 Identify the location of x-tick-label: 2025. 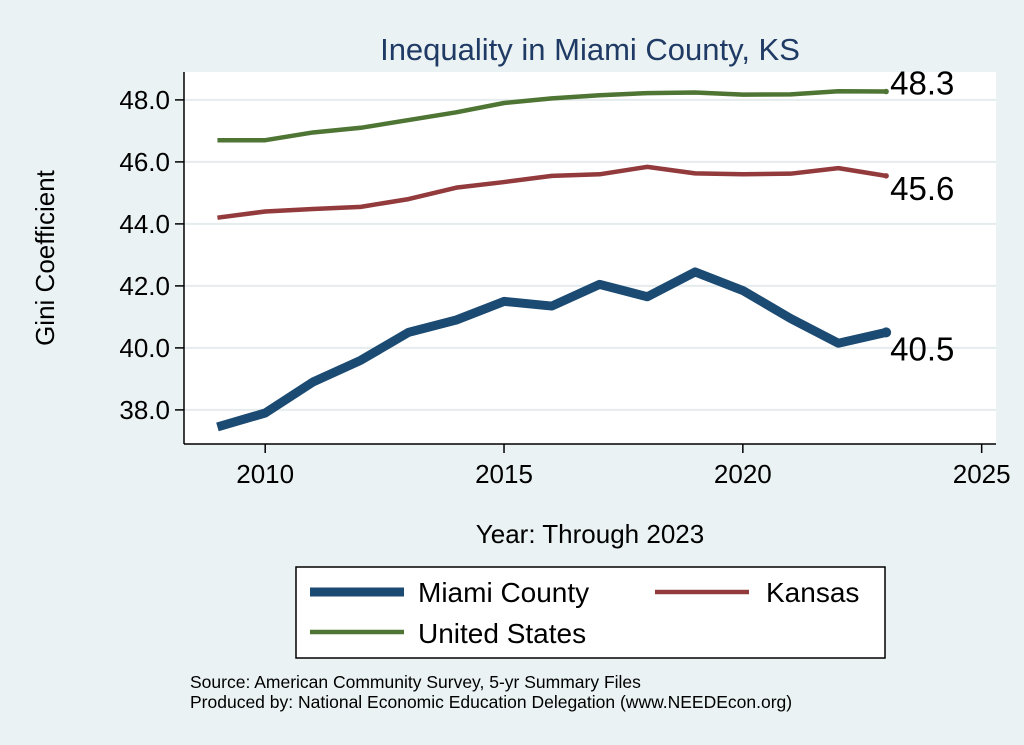
(982, 474).